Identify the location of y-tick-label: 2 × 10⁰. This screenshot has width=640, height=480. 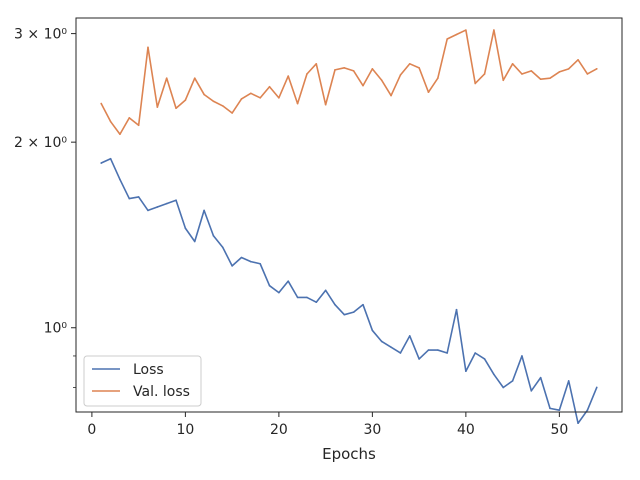
(40, 143).